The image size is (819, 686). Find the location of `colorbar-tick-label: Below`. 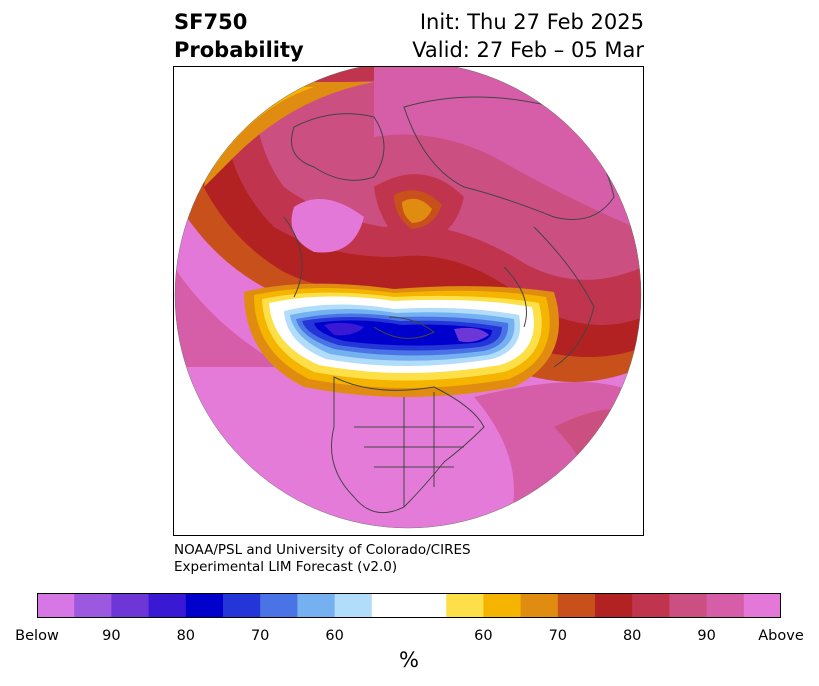

colorbar-tick-label: Below is located at coordinates (37, 636).